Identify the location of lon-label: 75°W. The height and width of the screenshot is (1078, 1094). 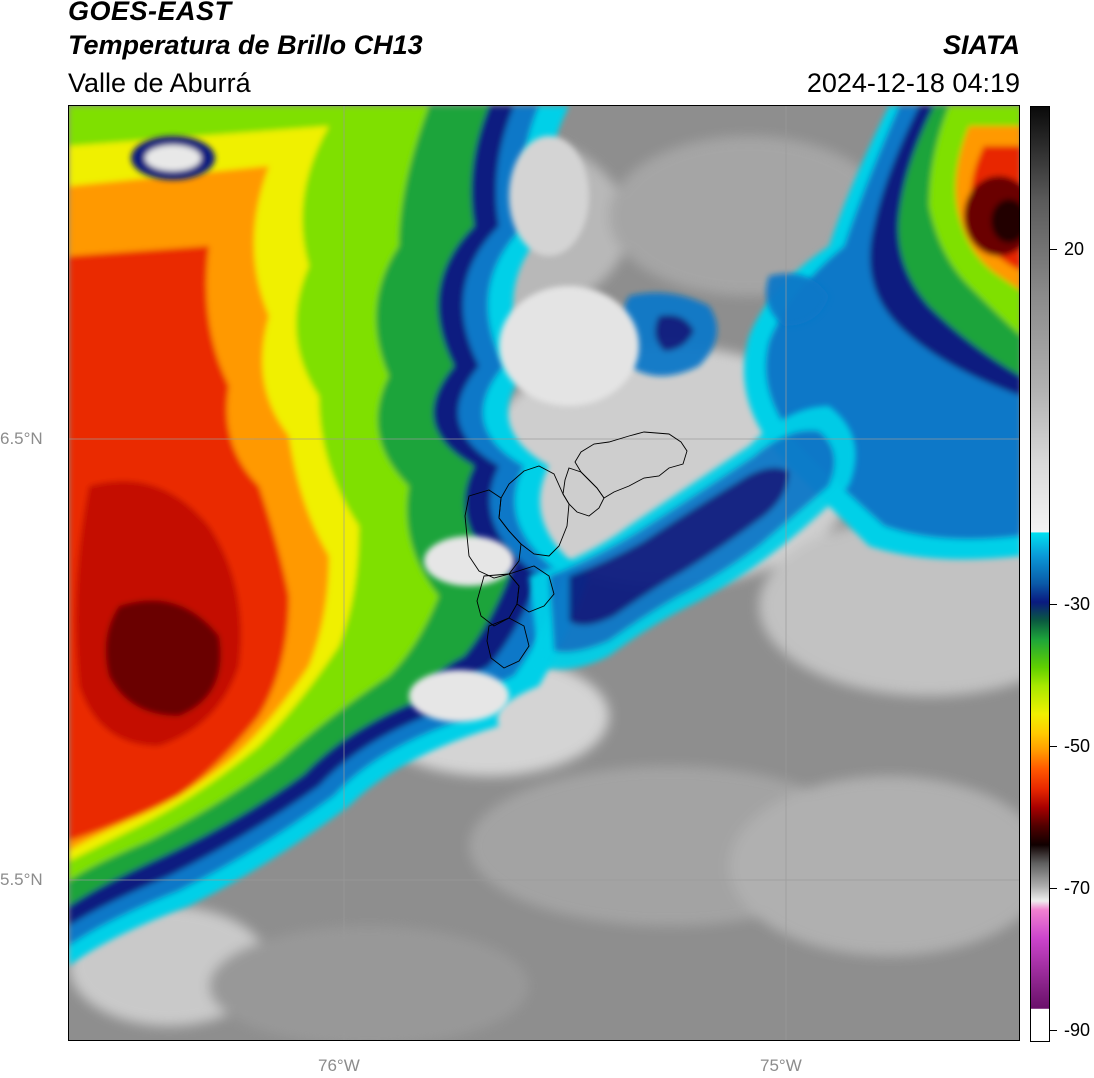
(781, 1065).